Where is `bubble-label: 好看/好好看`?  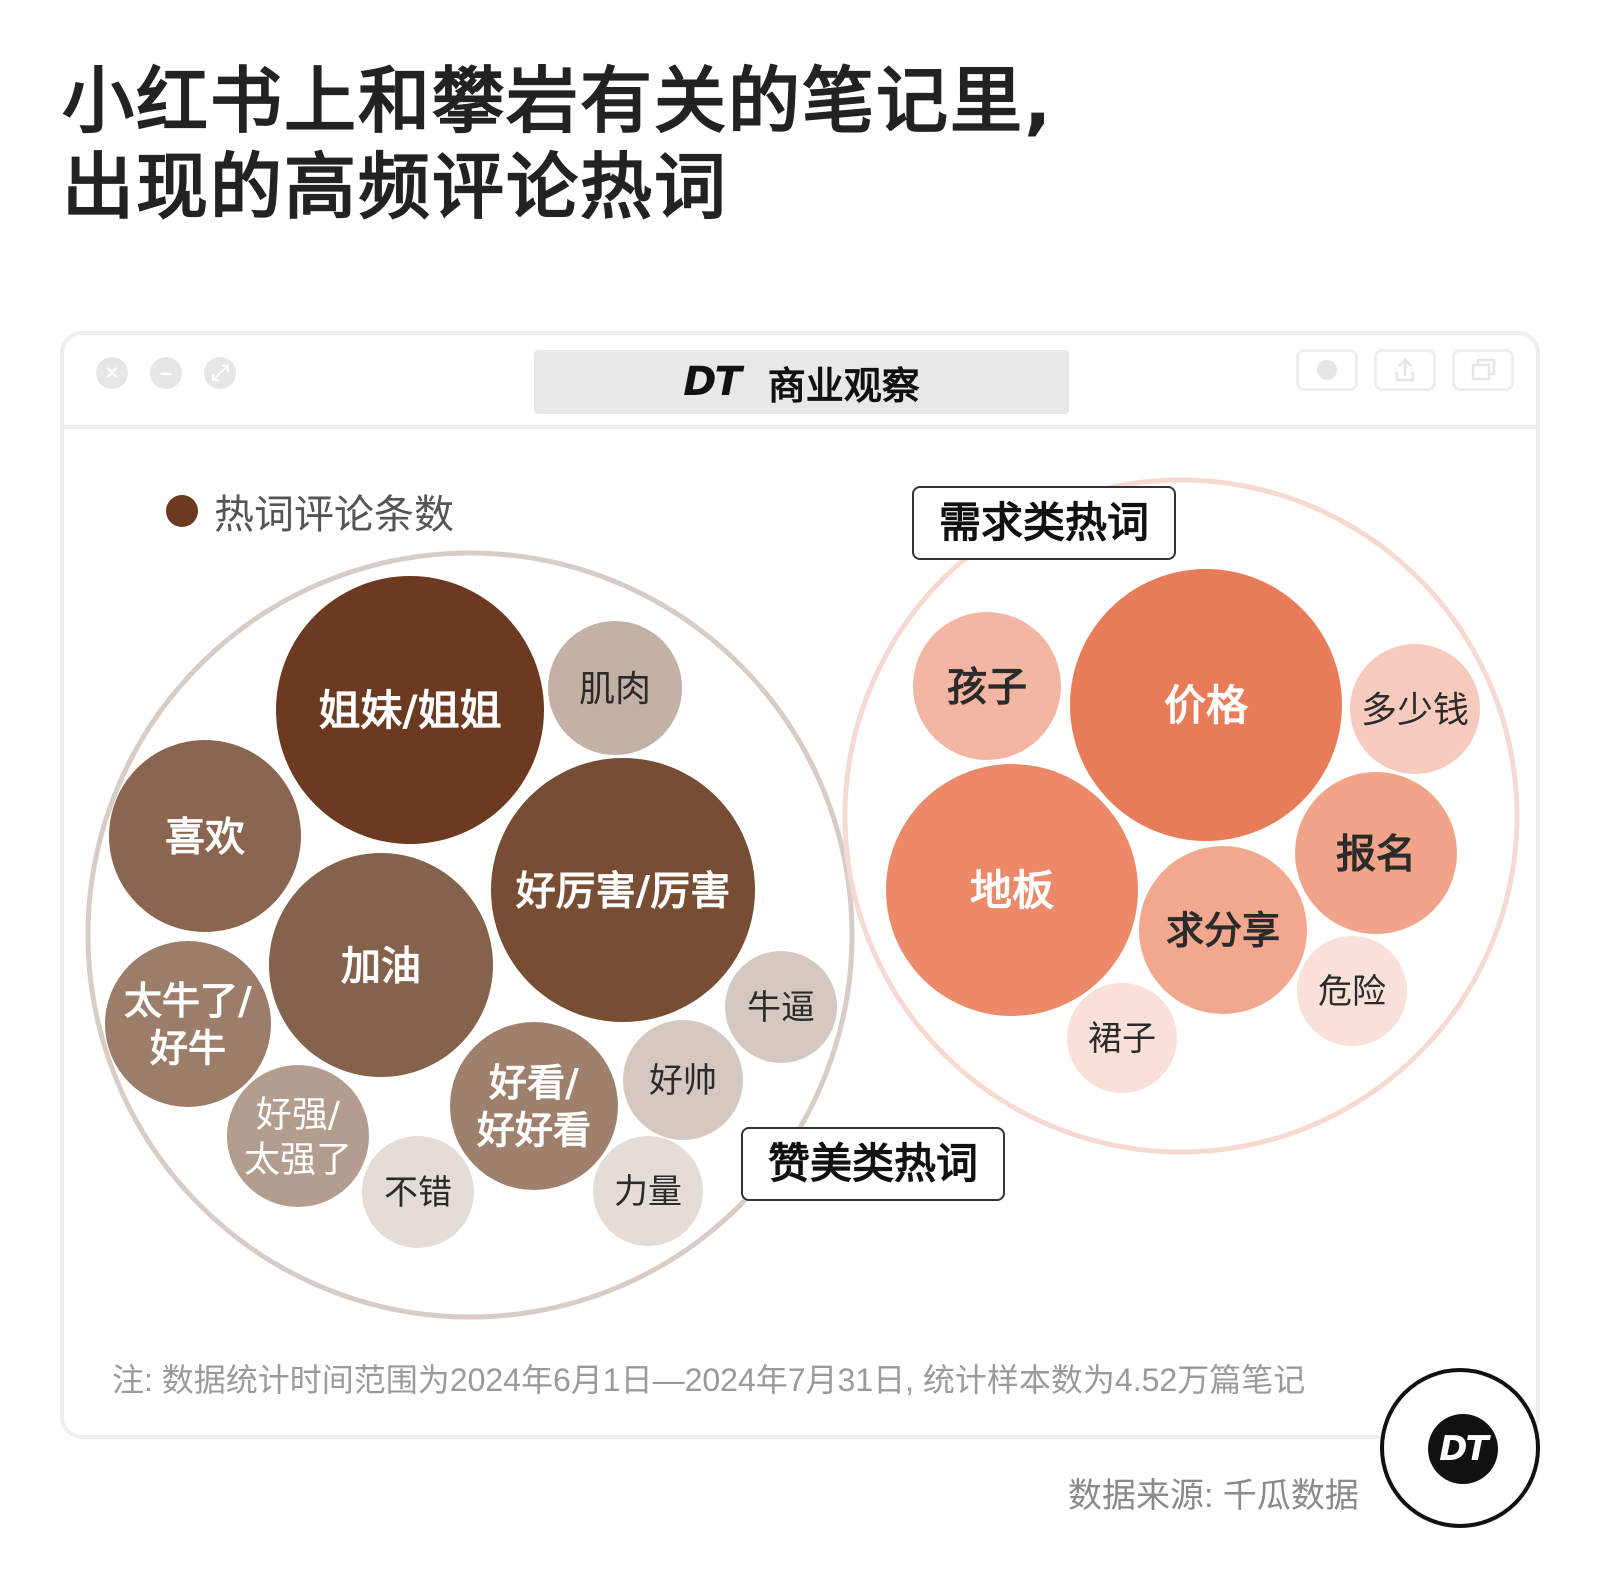
bubble-label: 好看/好好看 is located at coordinates (533, 1107).